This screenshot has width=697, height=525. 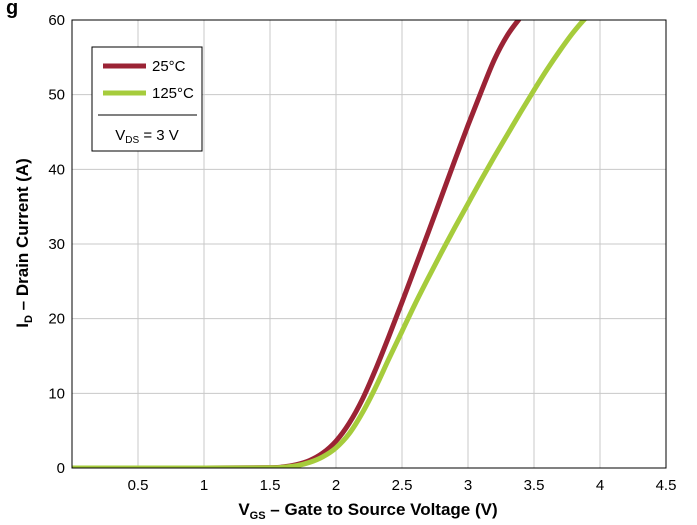 What do you see at coordinates (258, 516) in the screenshot?
I see `x-axis-label-sub: GS` at bounding box center [258, 516].